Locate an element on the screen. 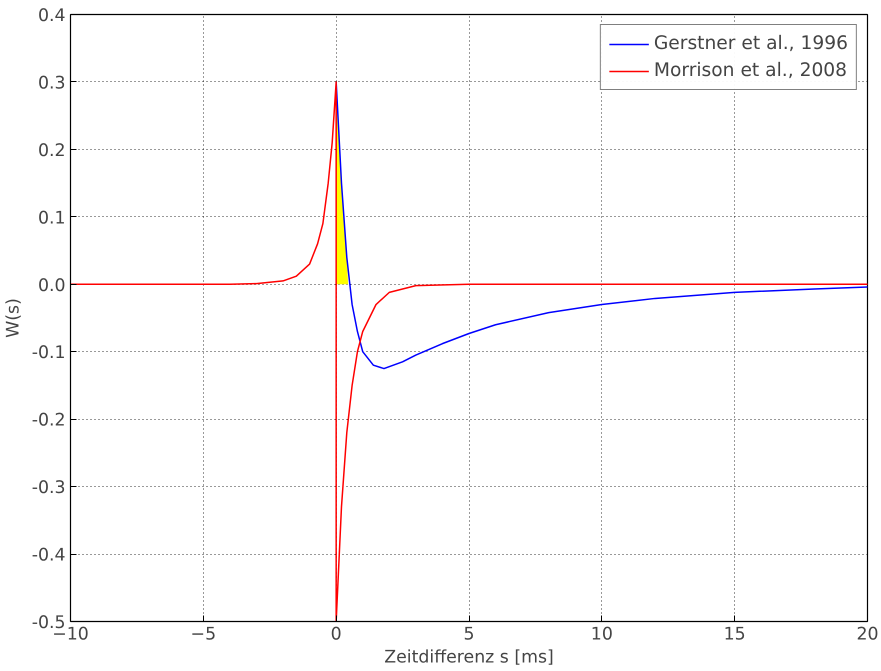  x-tick-label: 20 is located at coordinates (867, 634).